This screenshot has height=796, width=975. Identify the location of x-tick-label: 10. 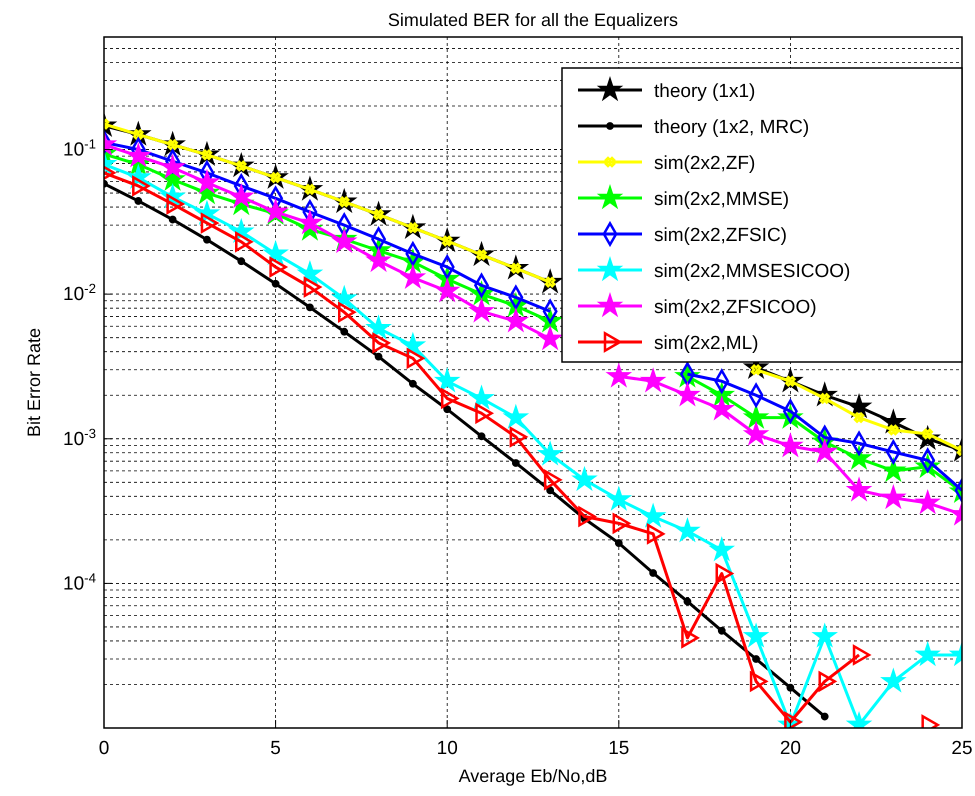
(447, 748).